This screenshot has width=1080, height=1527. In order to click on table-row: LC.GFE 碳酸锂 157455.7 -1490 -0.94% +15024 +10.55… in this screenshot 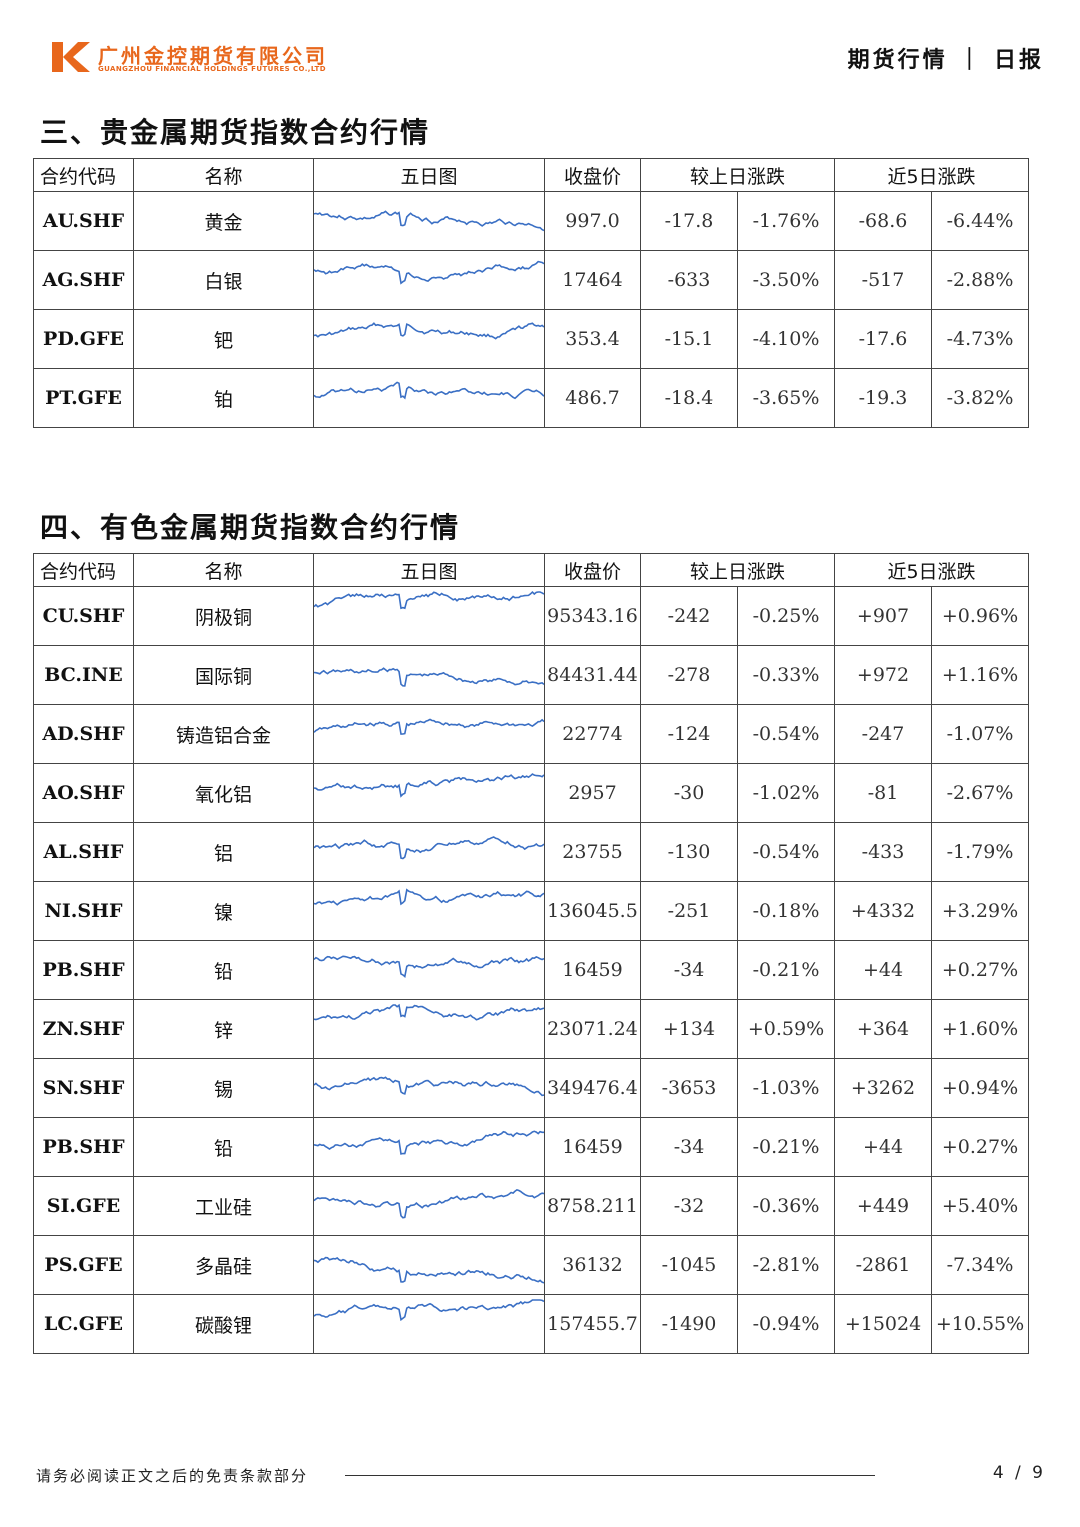, I will do `click(531, 1324)`.